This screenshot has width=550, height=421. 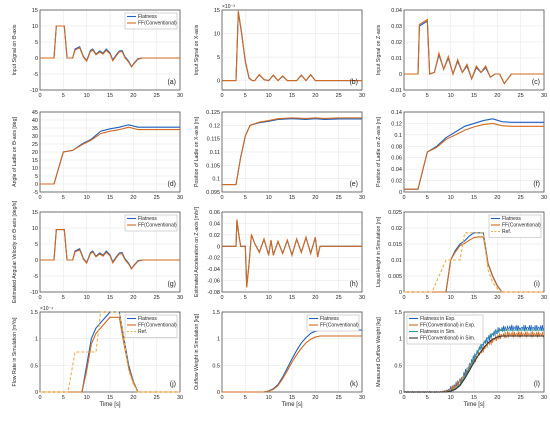 I want to click on y-tick-label: 0.11, so click(x=215, y=153).